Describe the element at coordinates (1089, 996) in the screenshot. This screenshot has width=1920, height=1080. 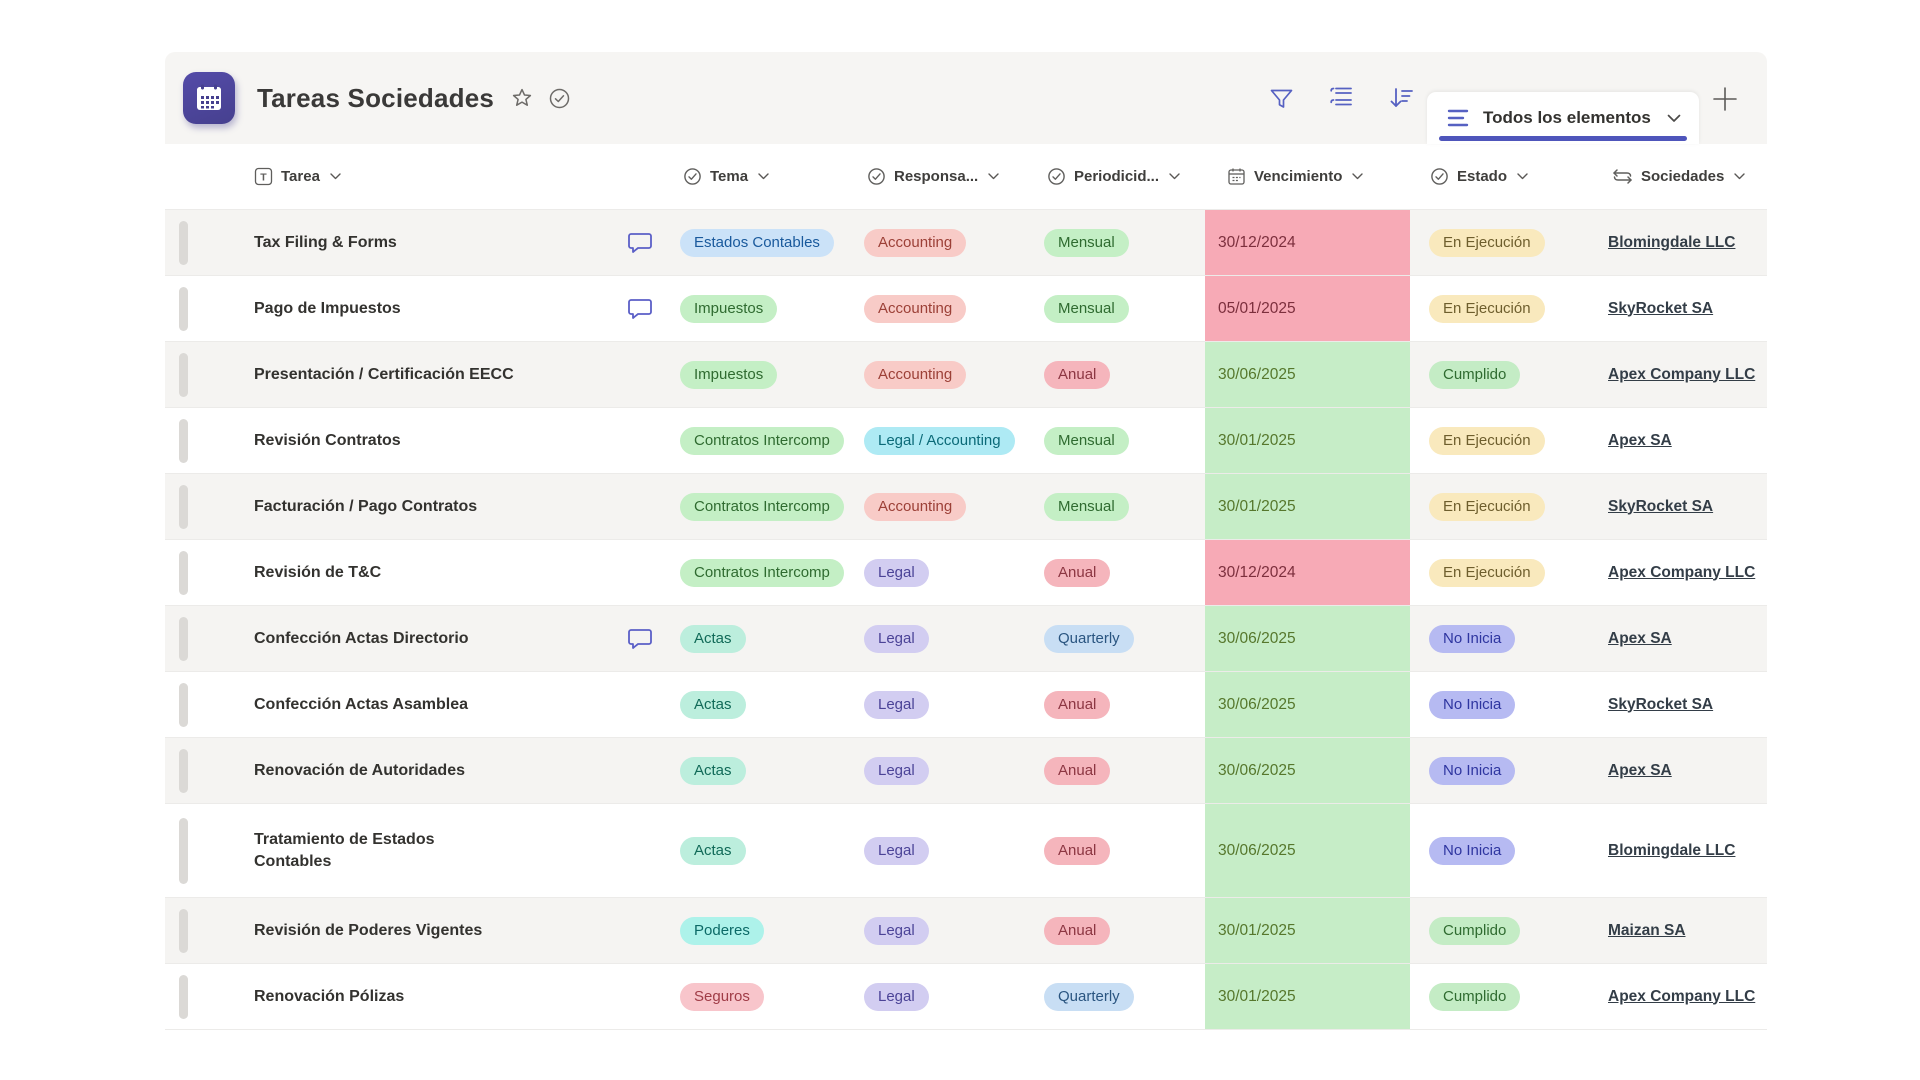
I see `periodicidad-pill: Quarterly` at that location.